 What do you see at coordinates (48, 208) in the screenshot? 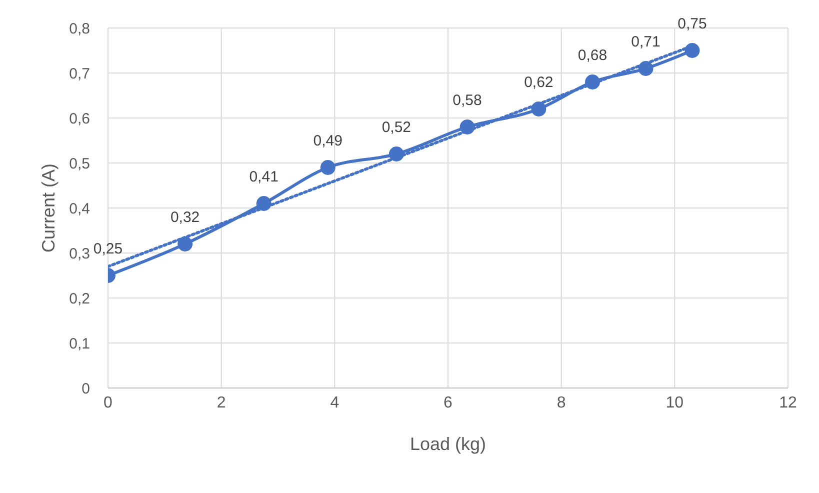
I see `y-axis-title: Current (A)` at bounding box center [48, 208].